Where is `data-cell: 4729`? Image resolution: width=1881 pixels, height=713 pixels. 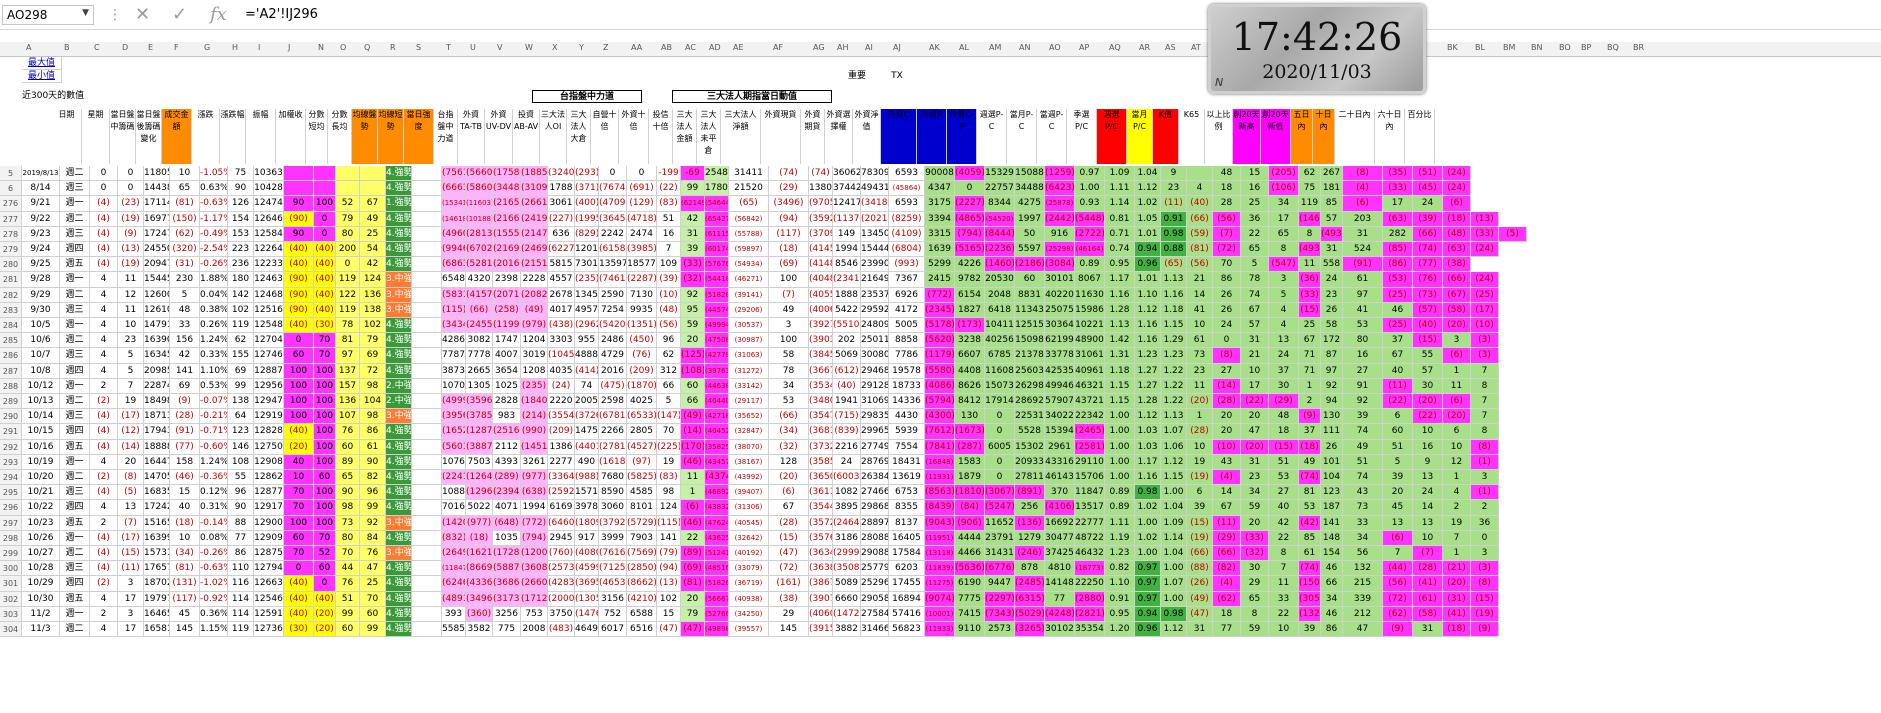 data-cell: 4729 is located at coordinates (613, 356).